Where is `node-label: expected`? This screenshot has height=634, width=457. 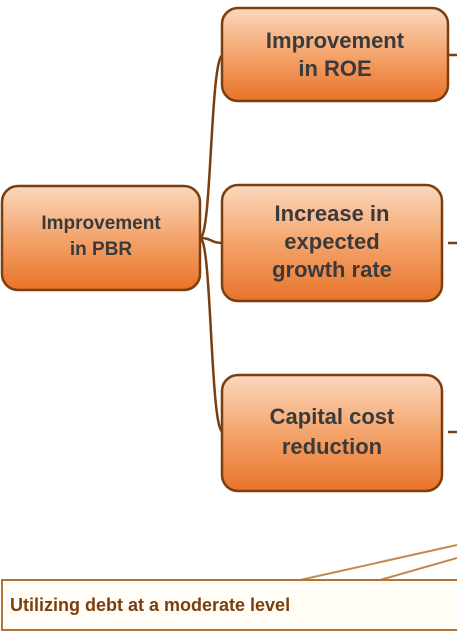
node-label: expected is located at coordinates (331, 241).